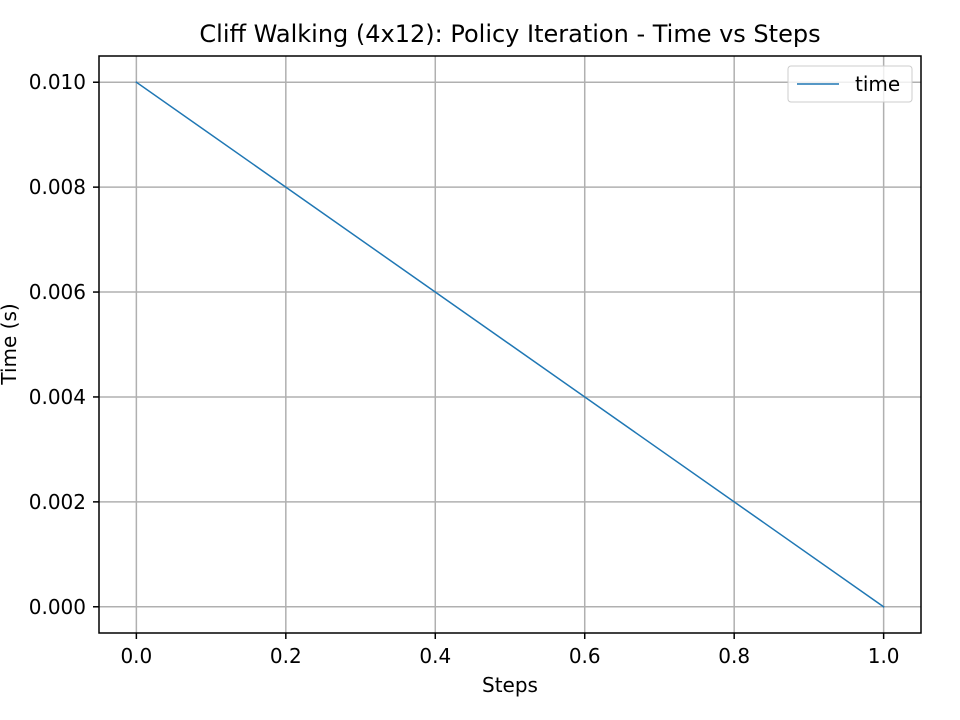 Image resolution: width=960 pixels, height=720 pixels. What do you see at coordinates (877, 84) in the screenshot?
I see `legend-label-time: time` at bounding box center [877, 84].